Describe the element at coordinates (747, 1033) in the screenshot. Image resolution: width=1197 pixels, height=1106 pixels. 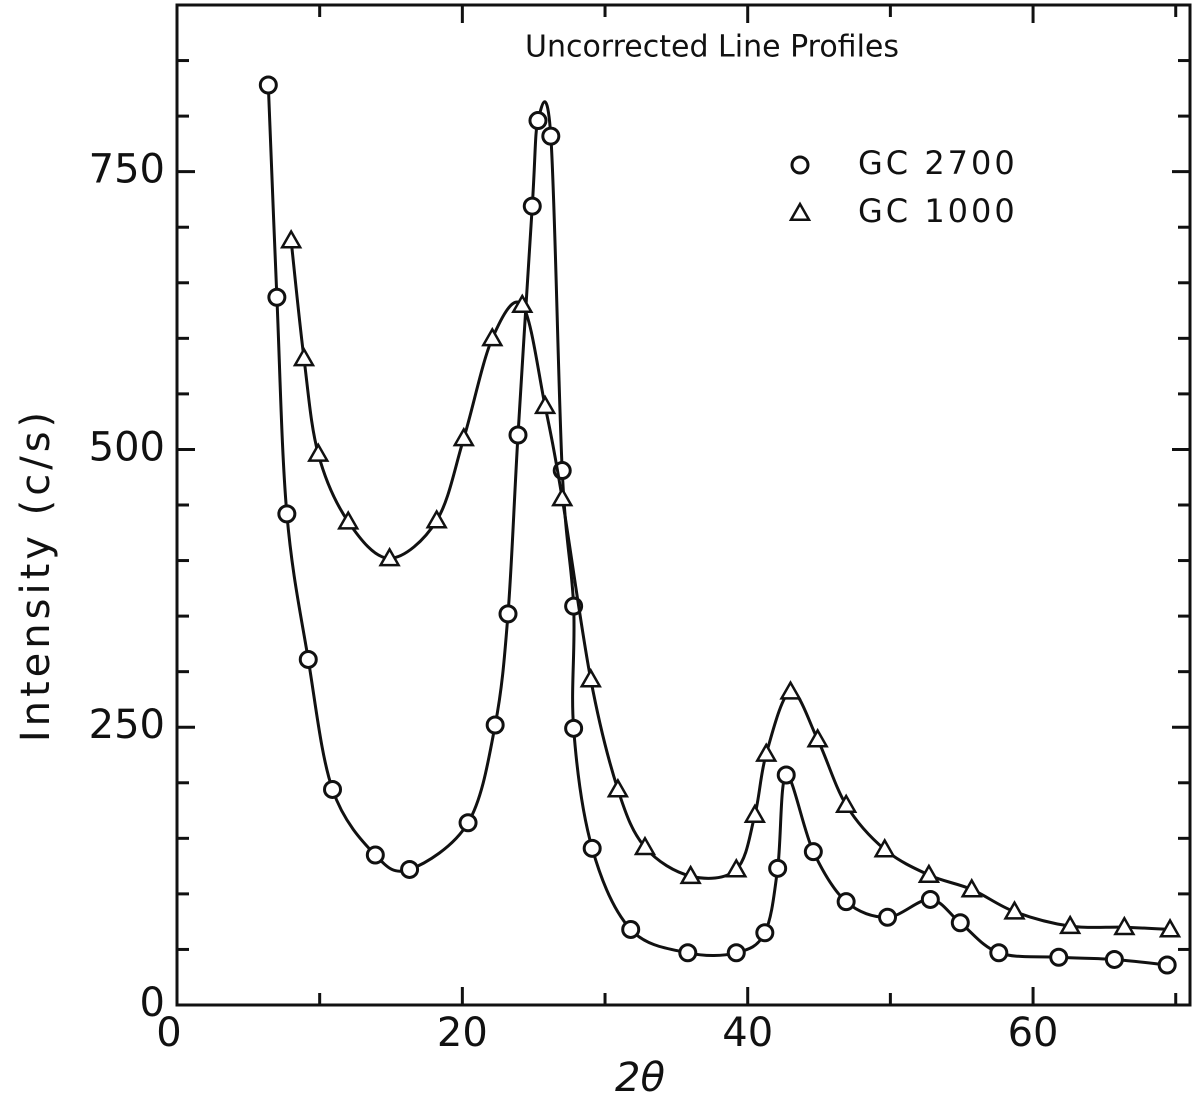
I see `x-tick-label: 40` at that location.